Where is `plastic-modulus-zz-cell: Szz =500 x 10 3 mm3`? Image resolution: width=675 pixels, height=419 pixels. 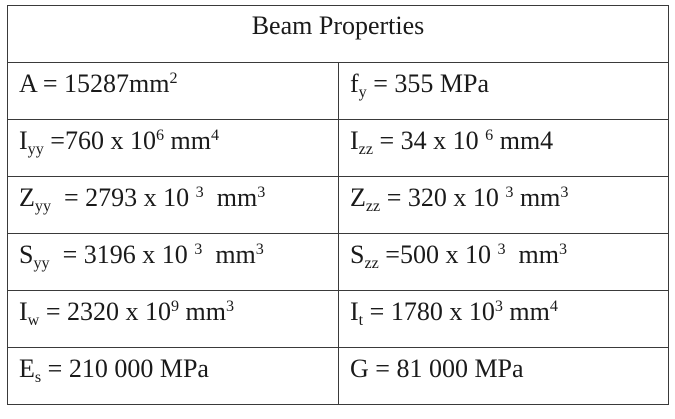
plastic-modulus-zz-cell: Szz =500 x 10 3 mm3 is located at coordinates (503, 262).